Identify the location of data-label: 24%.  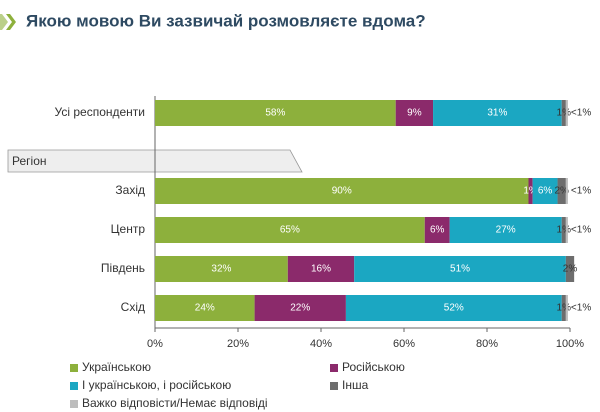
(205, 308).